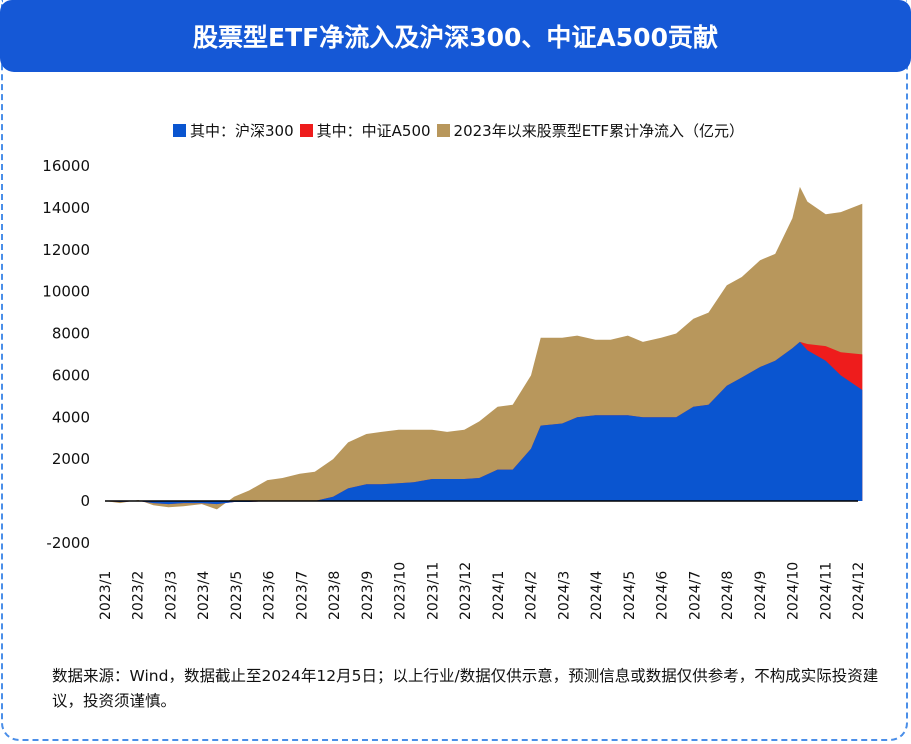 This screenshot has height=744, width=911. What do you see at coordinates (455, 36) in the screenshot?
I see `page-title: 股票型ETF净流入及沪深300、中证A500贡献` at bounding box center [455, 36].